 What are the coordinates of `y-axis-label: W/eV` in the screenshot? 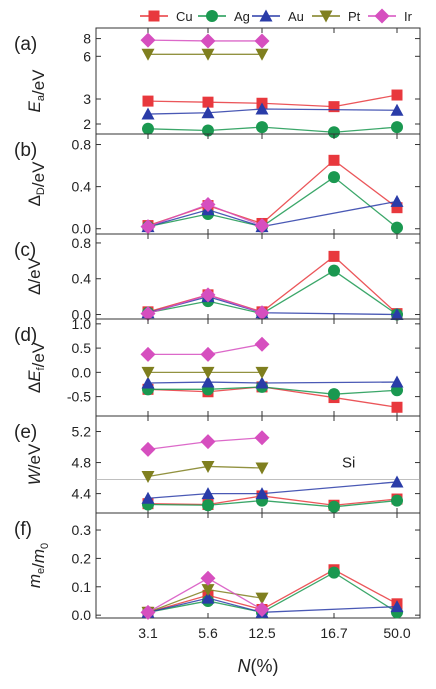 It's located at (34, 464).